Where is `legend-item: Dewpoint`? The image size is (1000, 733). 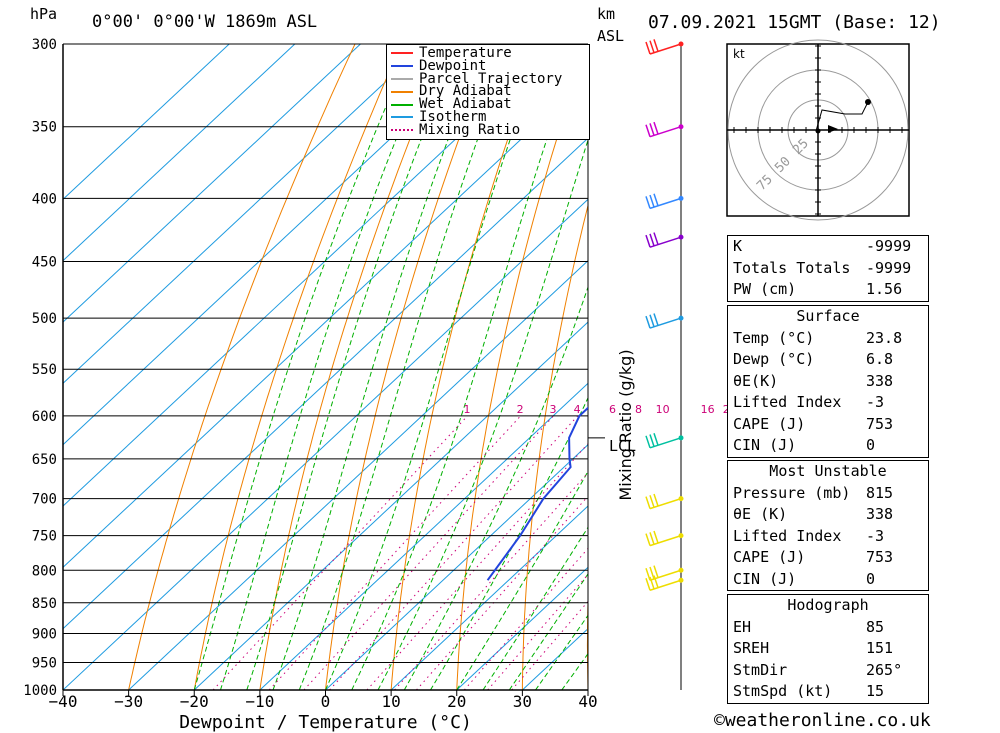
legend-item: Dewpoint is located at coordinates (488, 65).